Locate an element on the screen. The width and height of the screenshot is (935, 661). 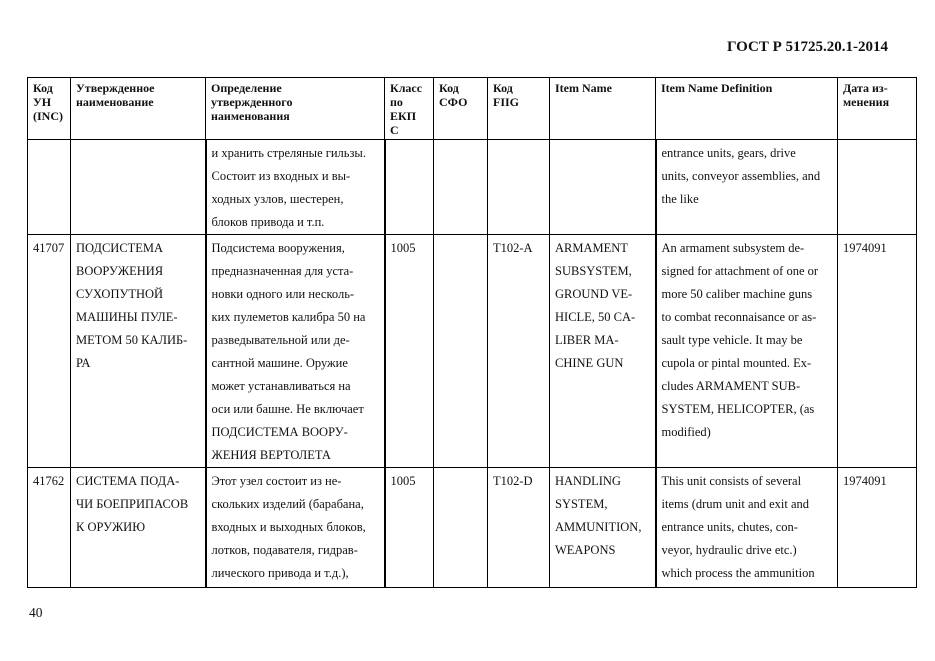
cell-line: LIBER MA- is located at coordinates (587, 340).